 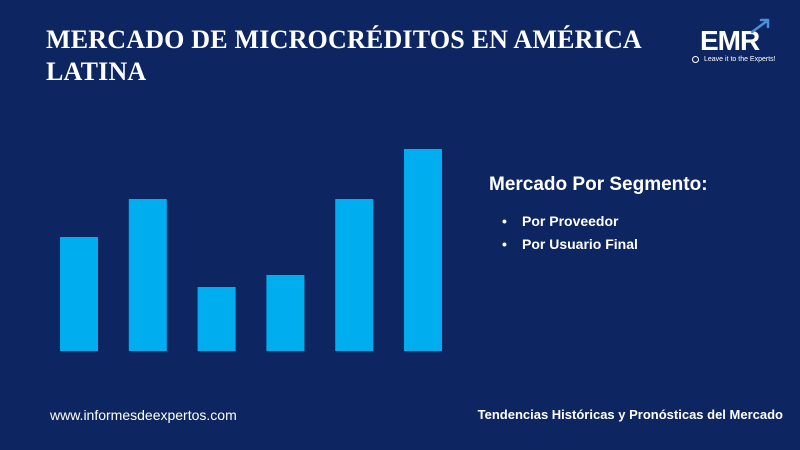 What do you see at coordinates (740, 59) in the screenshot?
I see `logo-tagline-text: Leave it to the Experts!` at bounding box center [740, 59].